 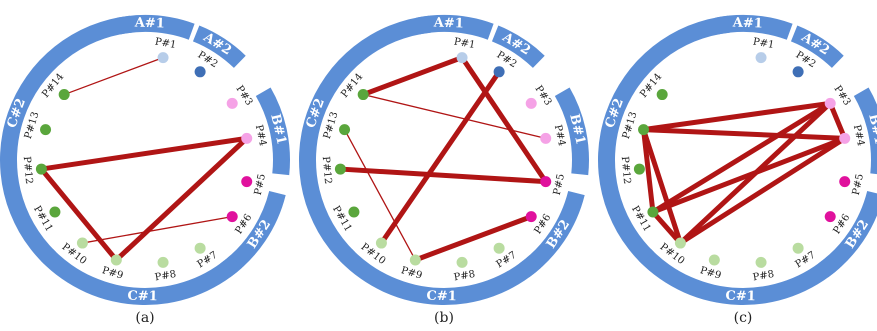 What do you see at coordinates (78, 214) in the screenshot?
I see `edge-p12-p9` at bounding box center [78, 214].